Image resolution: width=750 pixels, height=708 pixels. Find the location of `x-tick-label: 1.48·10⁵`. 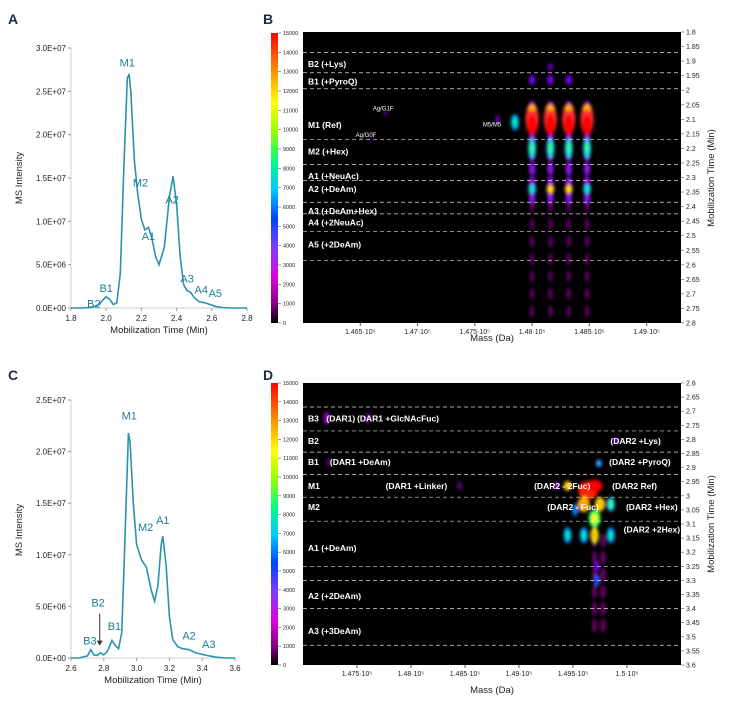

x-tick-label: 1.48·10⁵ is located at coordinates (532, 332).